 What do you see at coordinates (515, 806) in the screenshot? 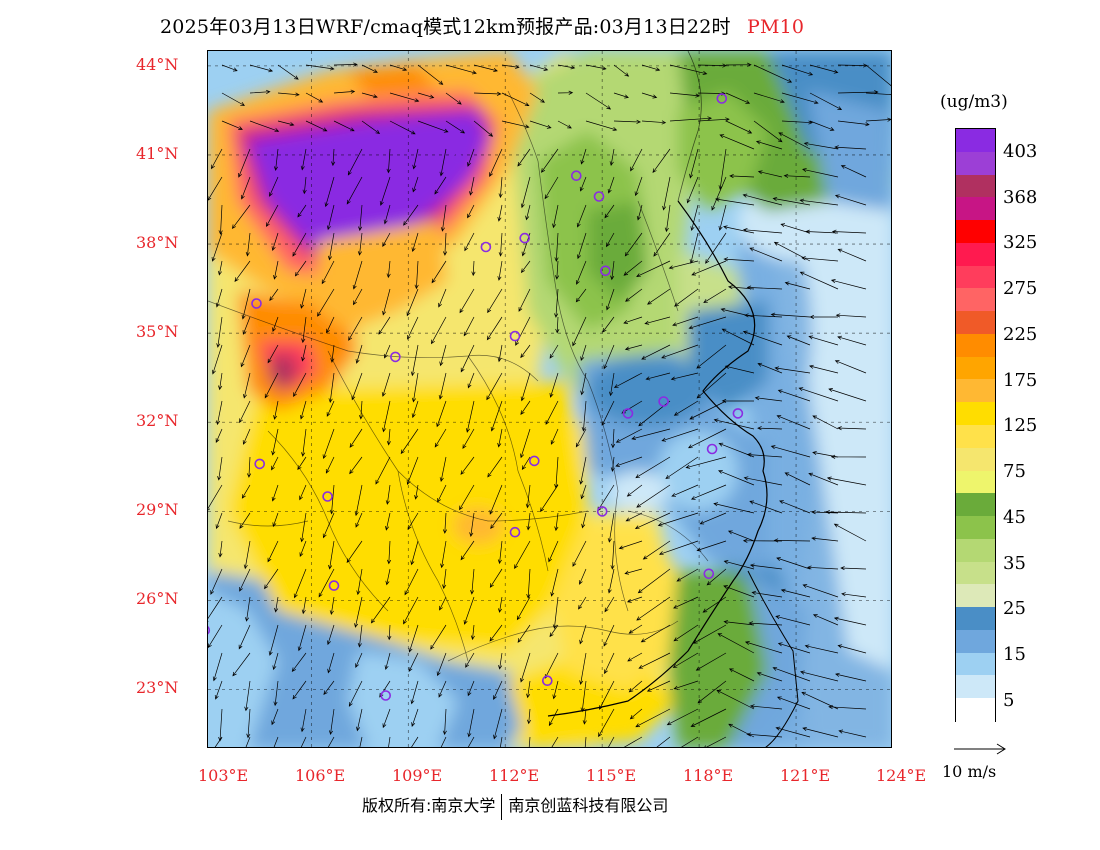
I see `copyright: 版权所有:南京大学 南京创蓝科技有限公司` at bounding box center [515, 806].